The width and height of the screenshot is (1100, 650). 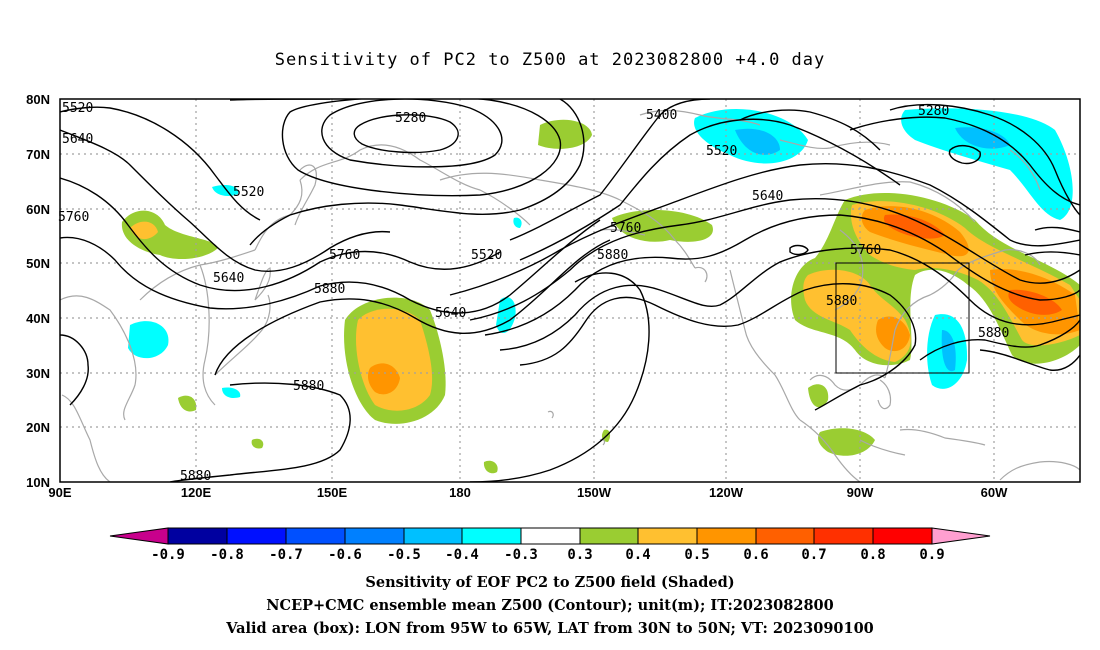 I want to click on lon-label: 90W, so click(x=860, y=492).